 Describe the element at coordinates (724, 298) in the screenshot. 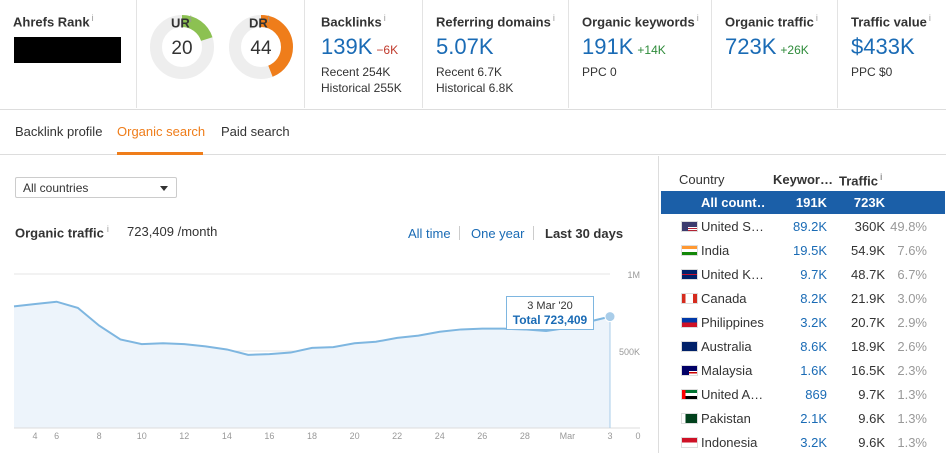

I see `country-name: Canada` at that location.